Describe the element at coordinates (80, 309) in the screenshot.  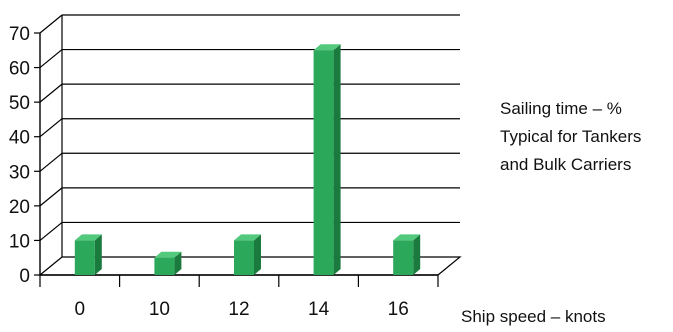
I see `x-tick-label: 0` at that location.